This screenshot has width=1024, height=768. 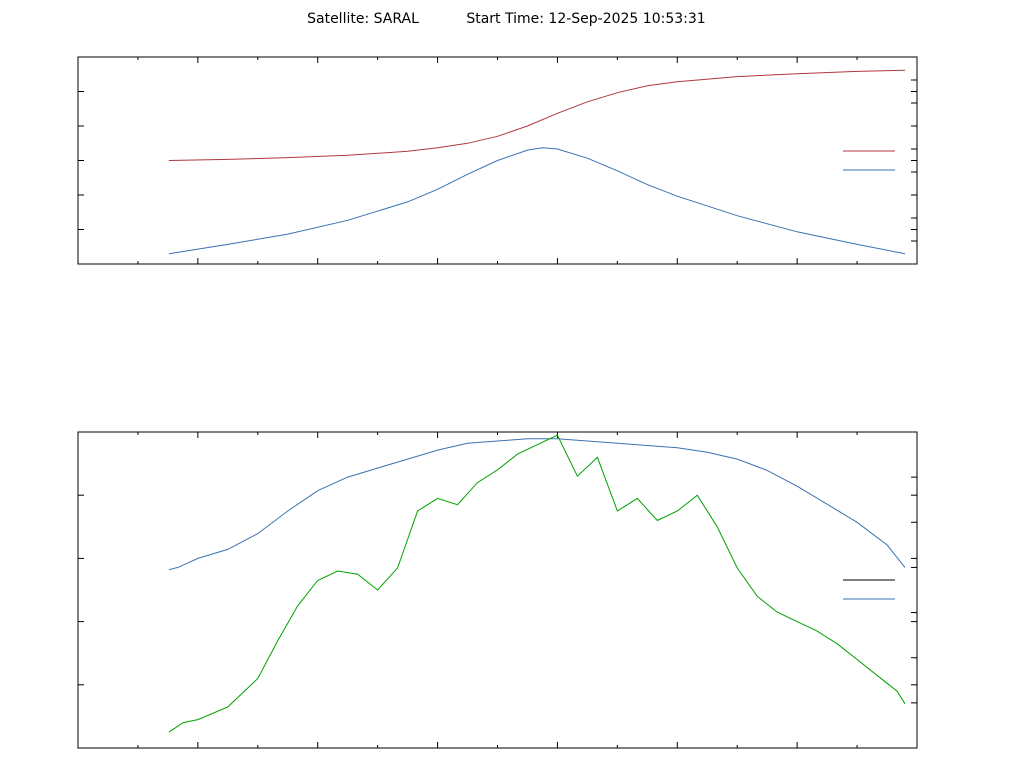 I want to click on series-line-ebno, so click(x=537, y=504).